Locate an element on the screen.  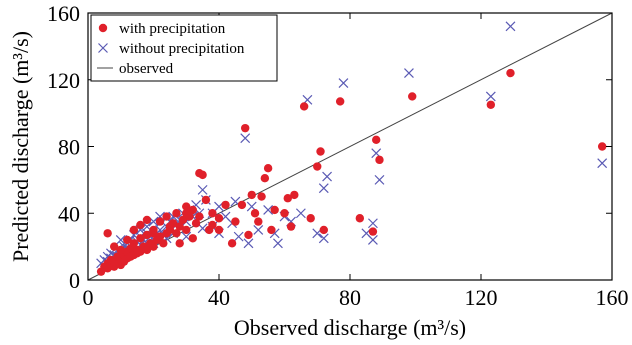
legend-label: observed is located at coordinates (146, 69).